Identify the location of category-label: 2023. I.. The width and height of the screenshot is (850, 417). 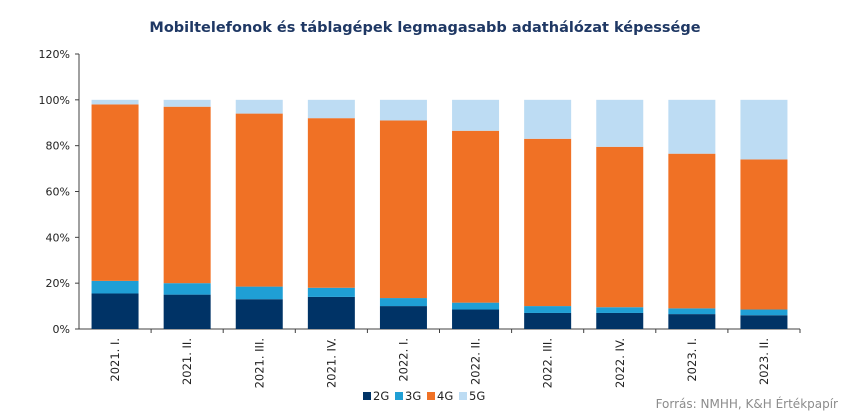
(692, 360).